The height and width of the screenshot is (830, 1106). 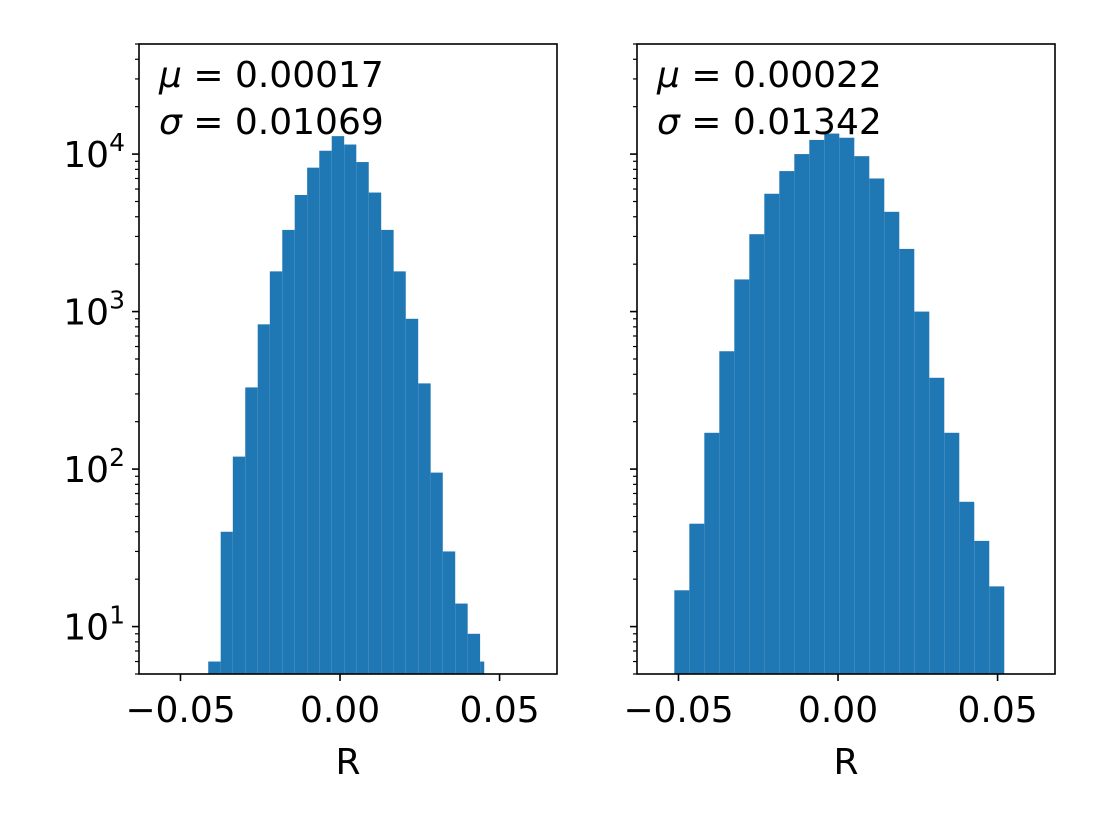 I want to click on y-tick-label: 10², so click(x=94, y=467).